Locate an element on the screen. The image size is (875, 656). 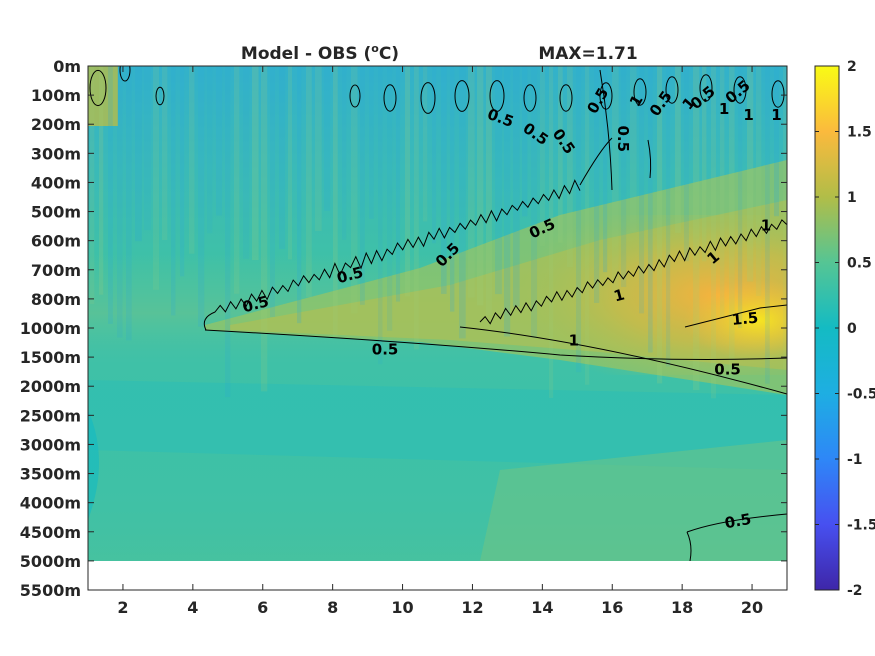
y-tick-label: 3000m is located at coordinates (50, 444).